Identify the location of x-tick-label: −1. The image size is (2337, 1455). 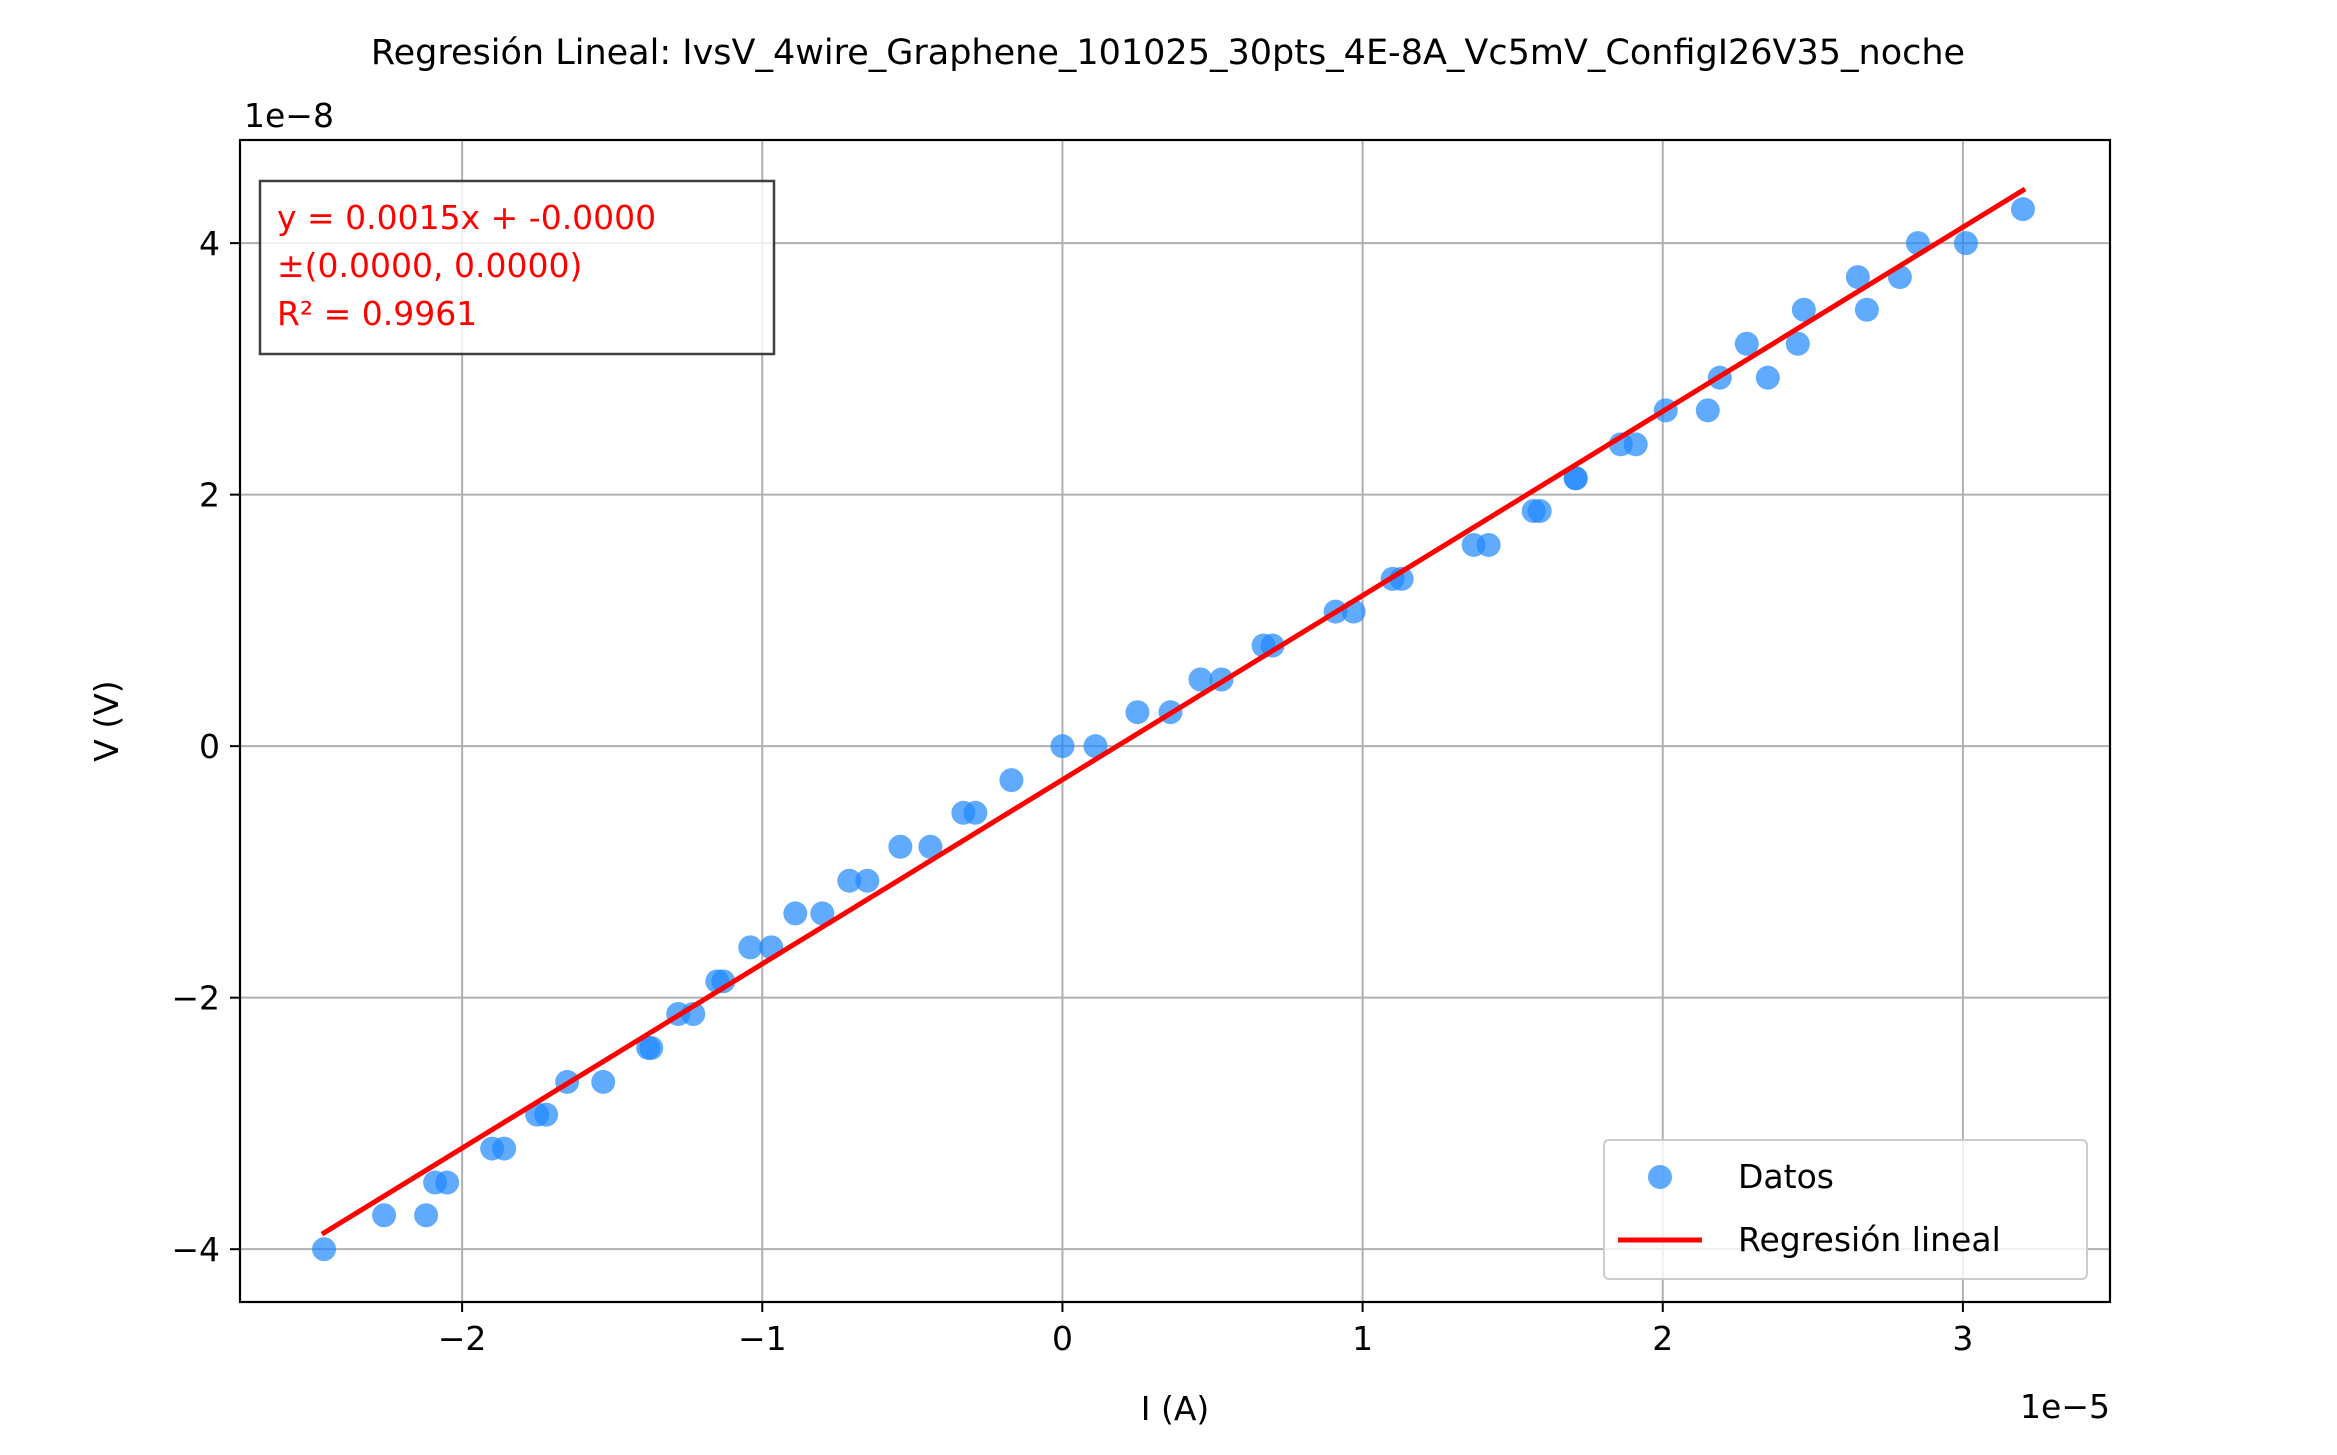
(762, 1338).